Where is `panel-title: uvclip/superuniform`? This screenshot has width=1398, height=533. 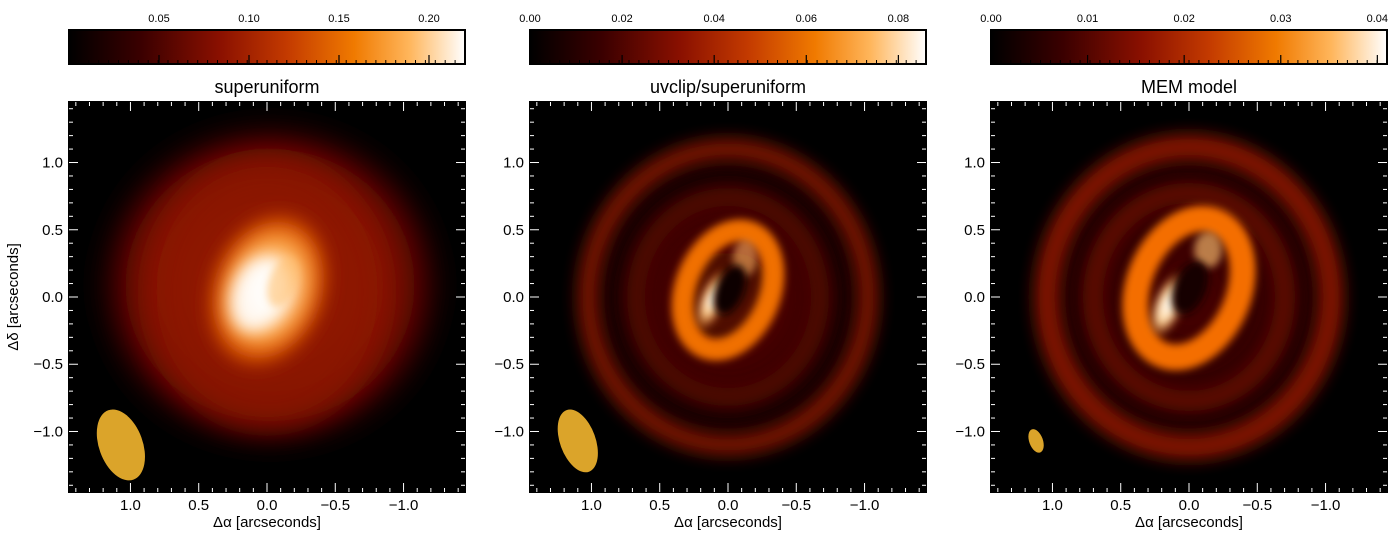 panel-title: uvclip/superuniform is located at coordinates (728, 87).